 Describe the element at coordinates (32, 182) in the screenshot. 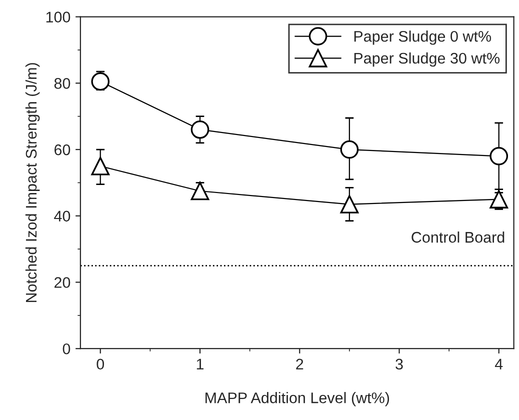

I see `y-axis-title: Notched Izod Impact Strength (J/m)` at that location.